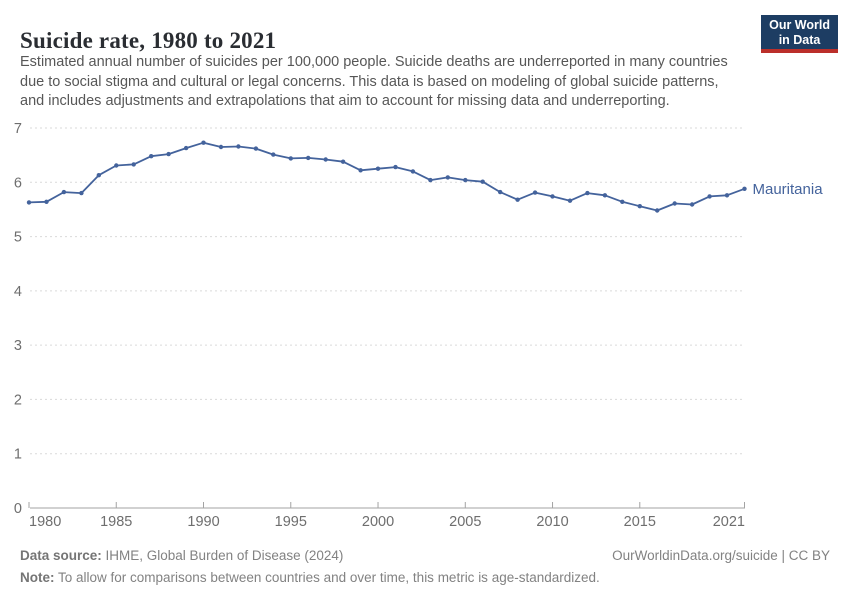  Describe the element at coordinates (116, 522) in the screenshot. I see `x-tick-label: 1985` at that location.